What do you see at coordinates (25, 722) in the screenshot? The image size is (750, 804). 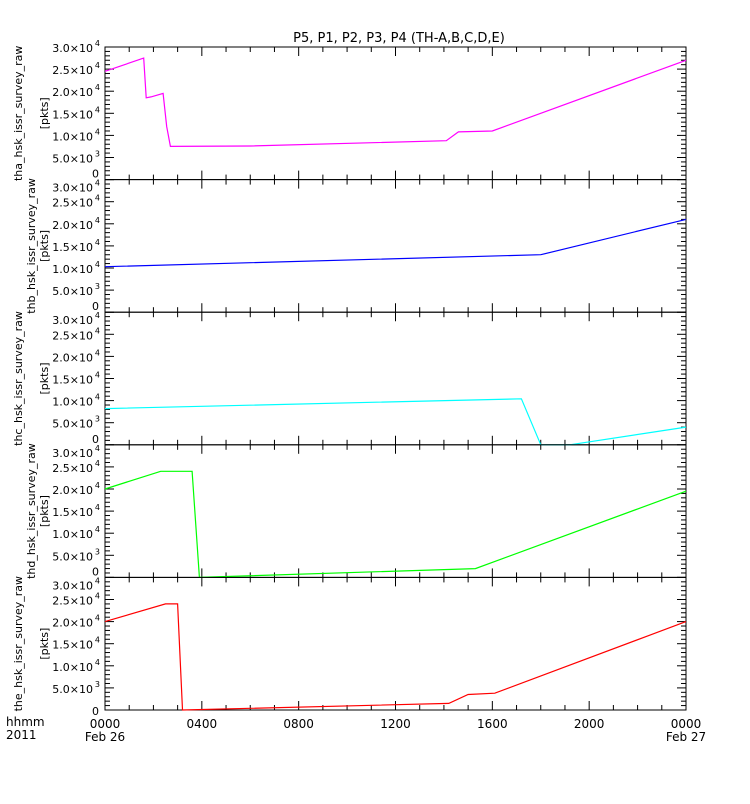 I see `x-axis-label-hhmm: hhmm` at bounding box center [25, 722].